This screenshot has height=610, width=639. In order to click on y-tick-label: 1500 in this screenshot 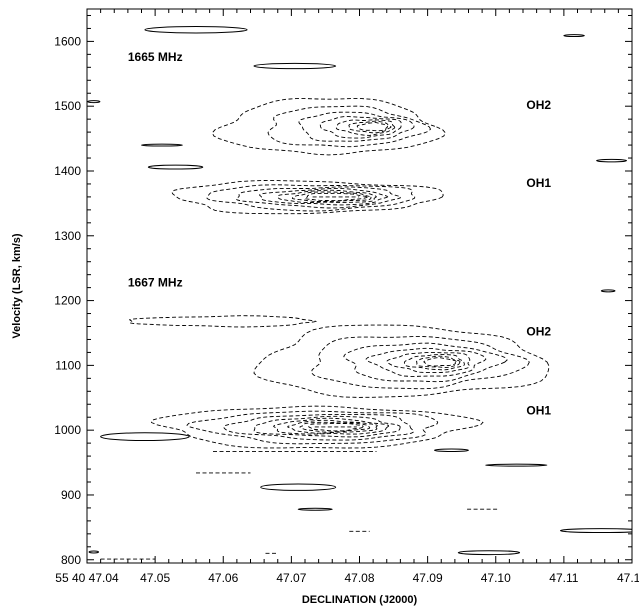, I will do `click(67, 106)`.